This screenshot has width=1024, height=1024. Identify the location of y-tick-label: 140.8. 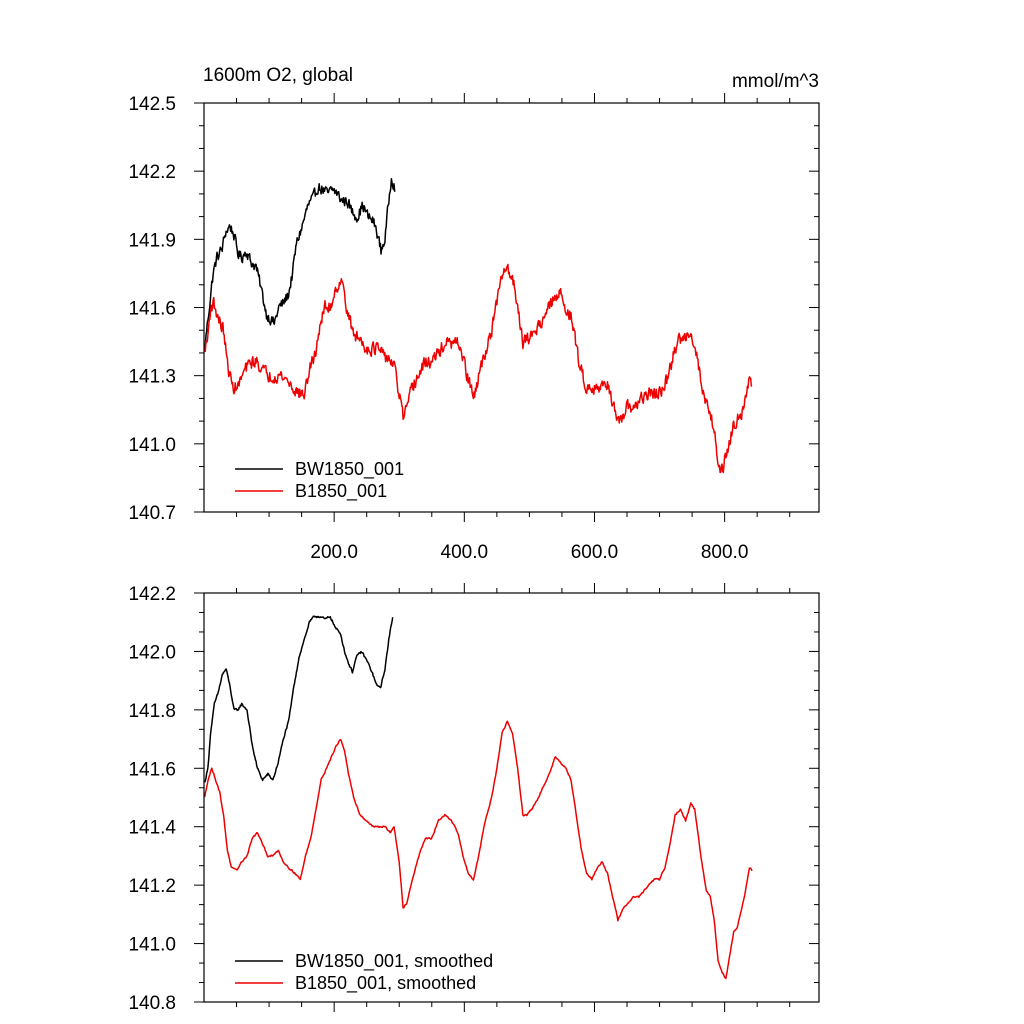
(152, 1003).